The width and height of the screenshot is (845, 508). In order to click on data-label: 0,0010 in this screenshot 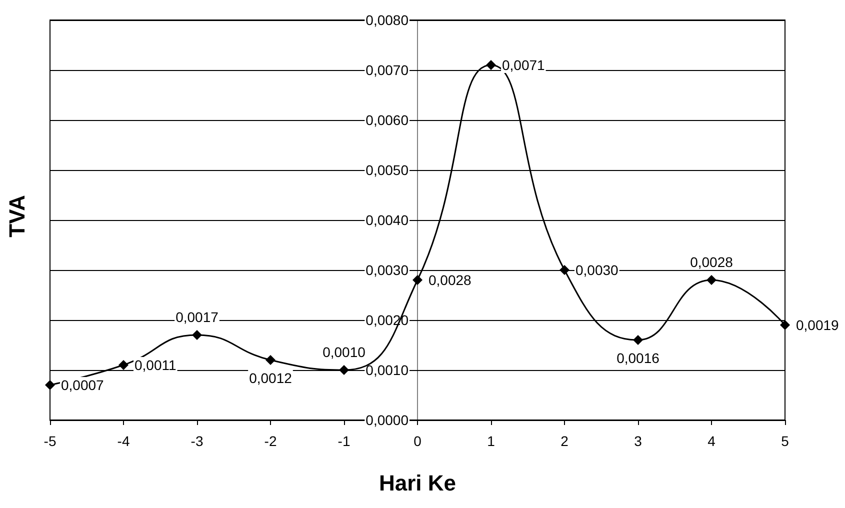, I will do `click(344, 352)`.